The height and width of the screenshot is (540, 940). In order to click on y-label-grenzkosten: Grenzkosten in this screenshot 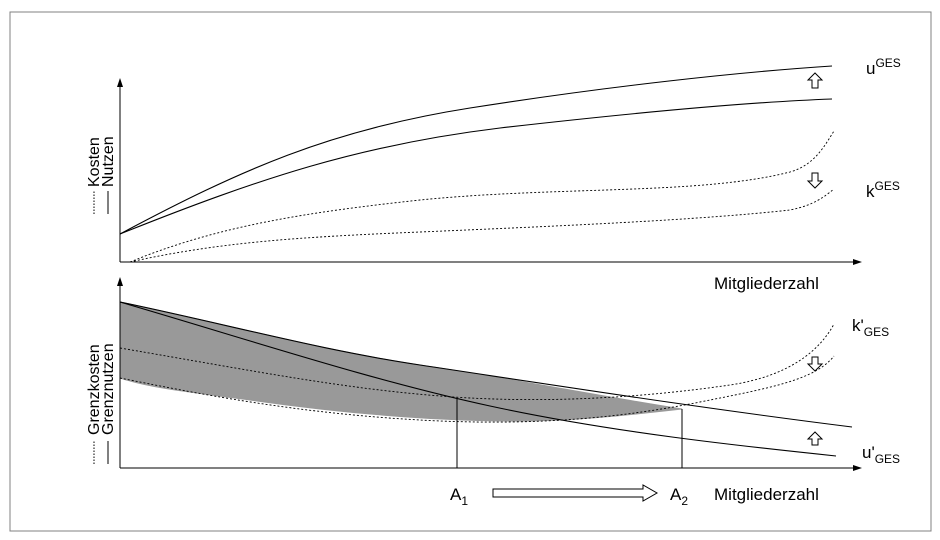, I will do `click(94, 389)`.